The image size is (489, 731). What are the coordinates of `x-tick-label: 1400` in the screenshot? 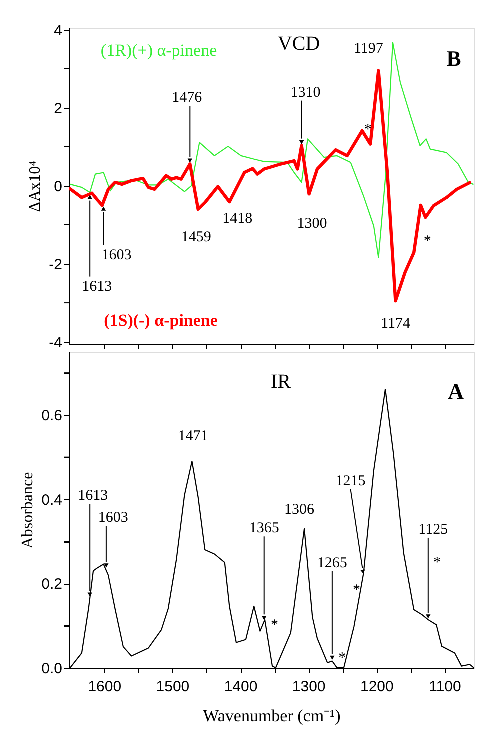 It's located at (241, 687).